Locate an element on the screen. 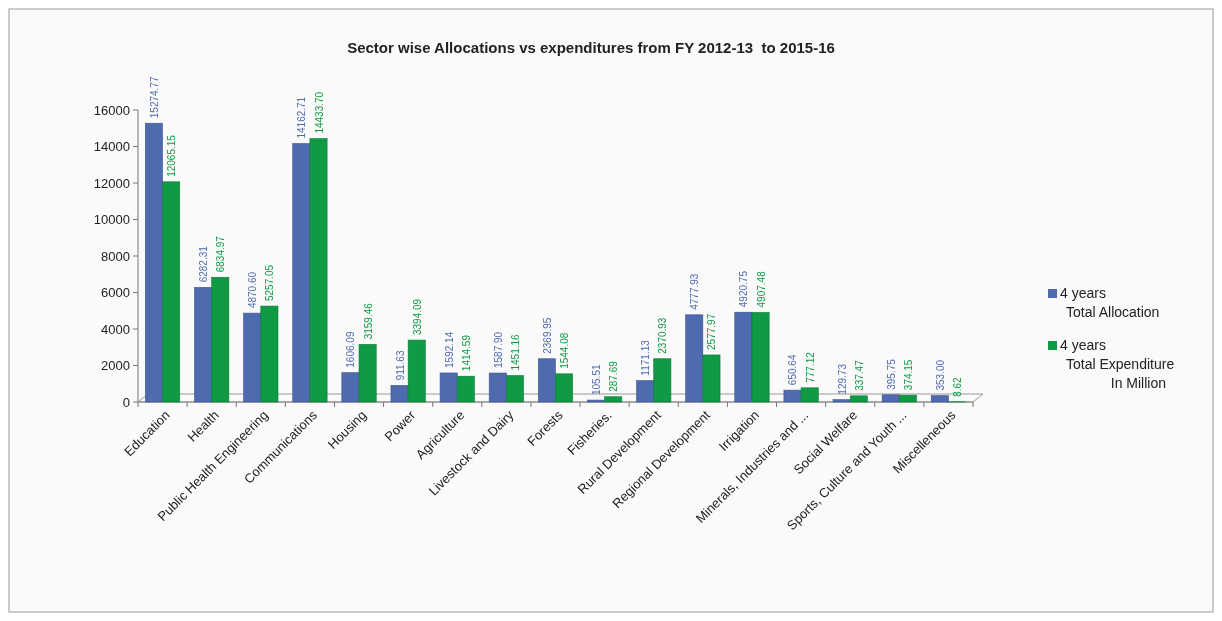  data-label: 353.00 is located at coordinates (940, 375).